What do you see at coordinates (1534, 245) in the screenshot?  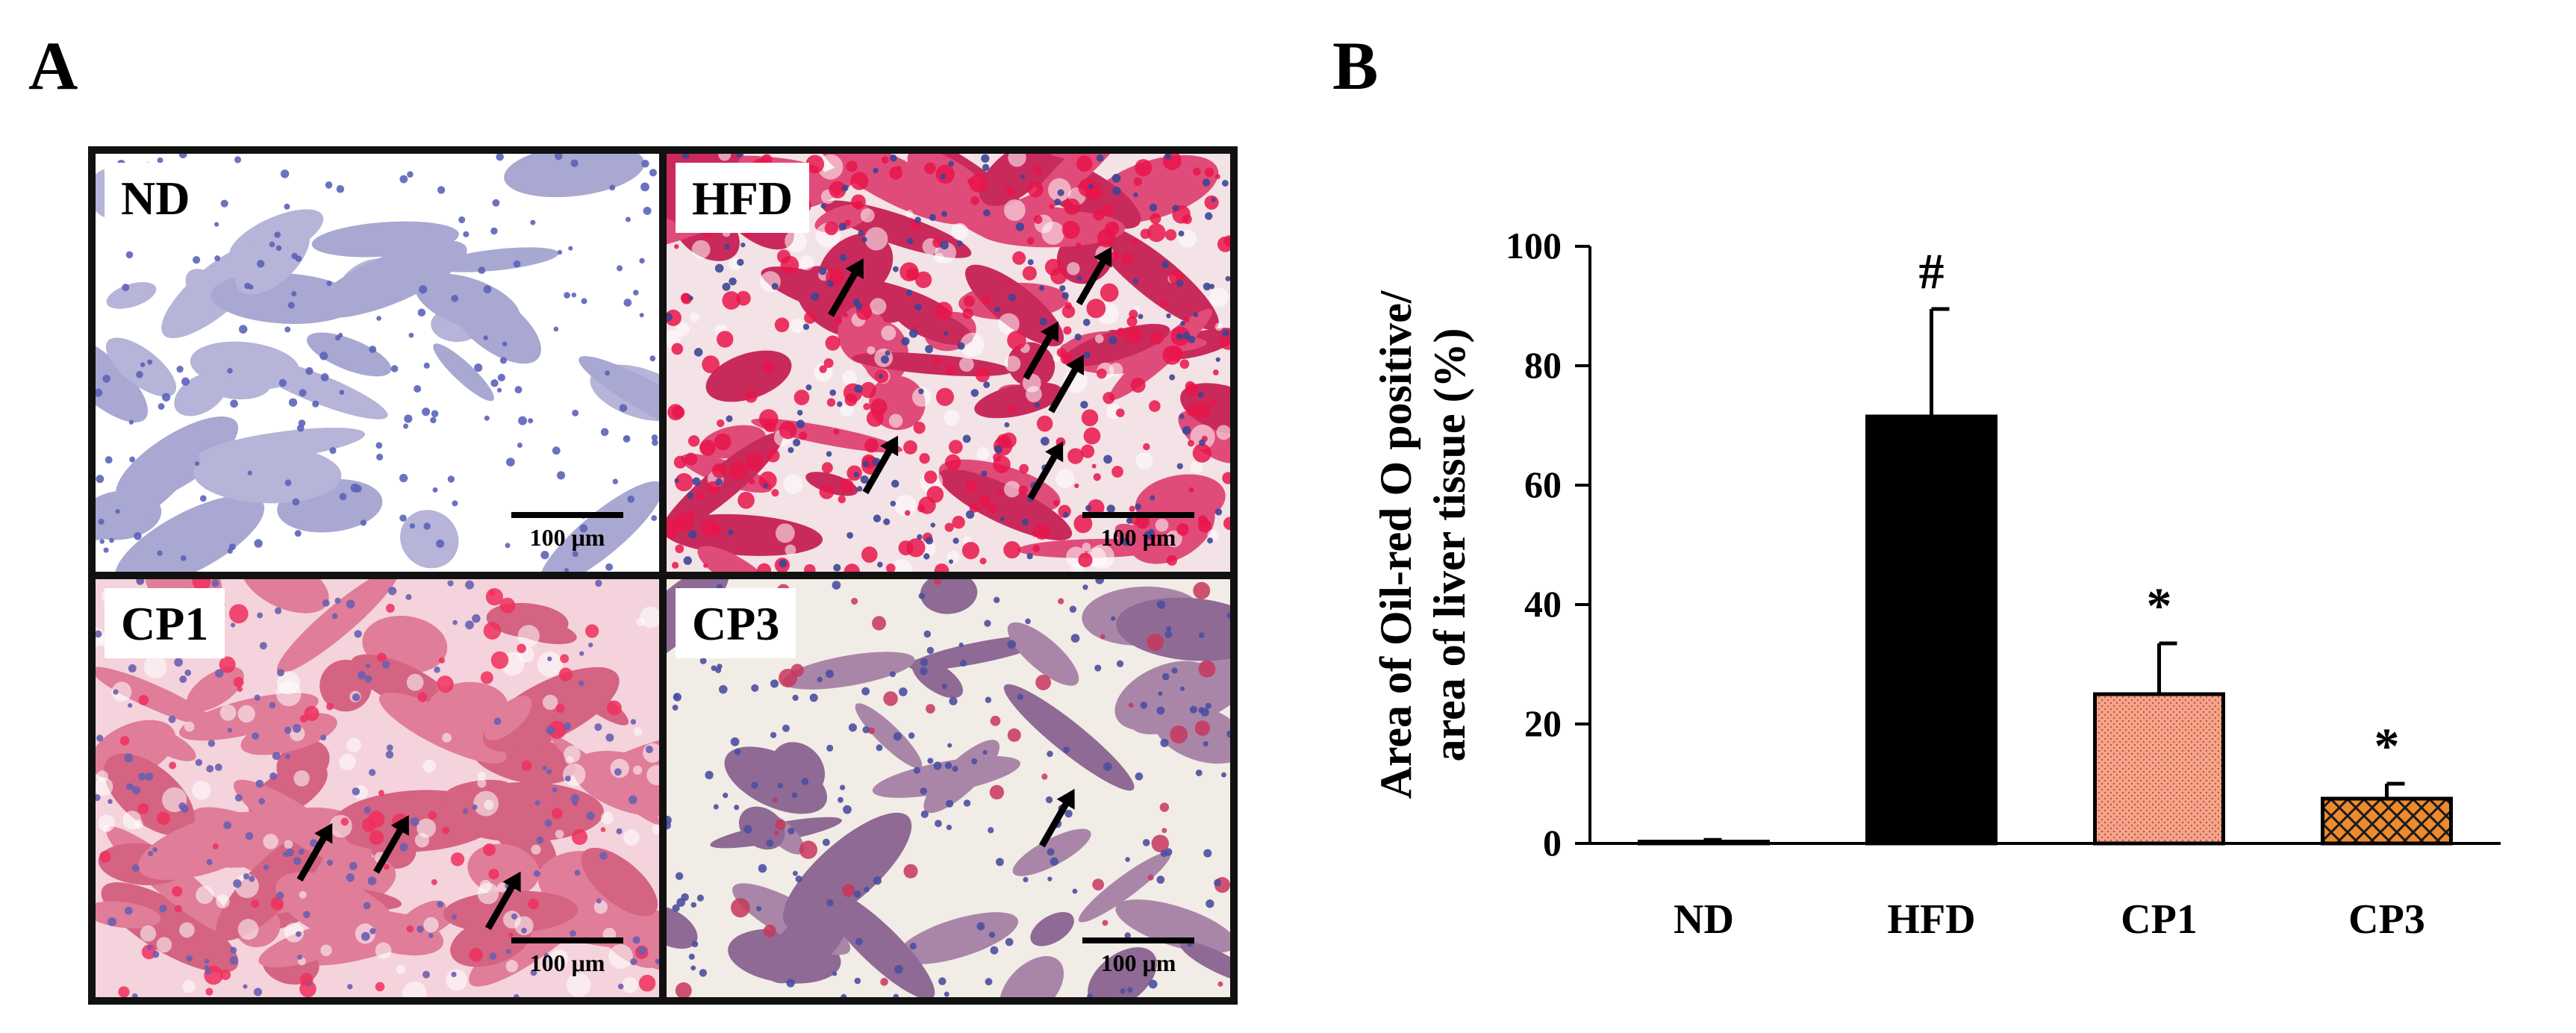 I see `y-tick-label: 100` at bounding box center [1534, 245].